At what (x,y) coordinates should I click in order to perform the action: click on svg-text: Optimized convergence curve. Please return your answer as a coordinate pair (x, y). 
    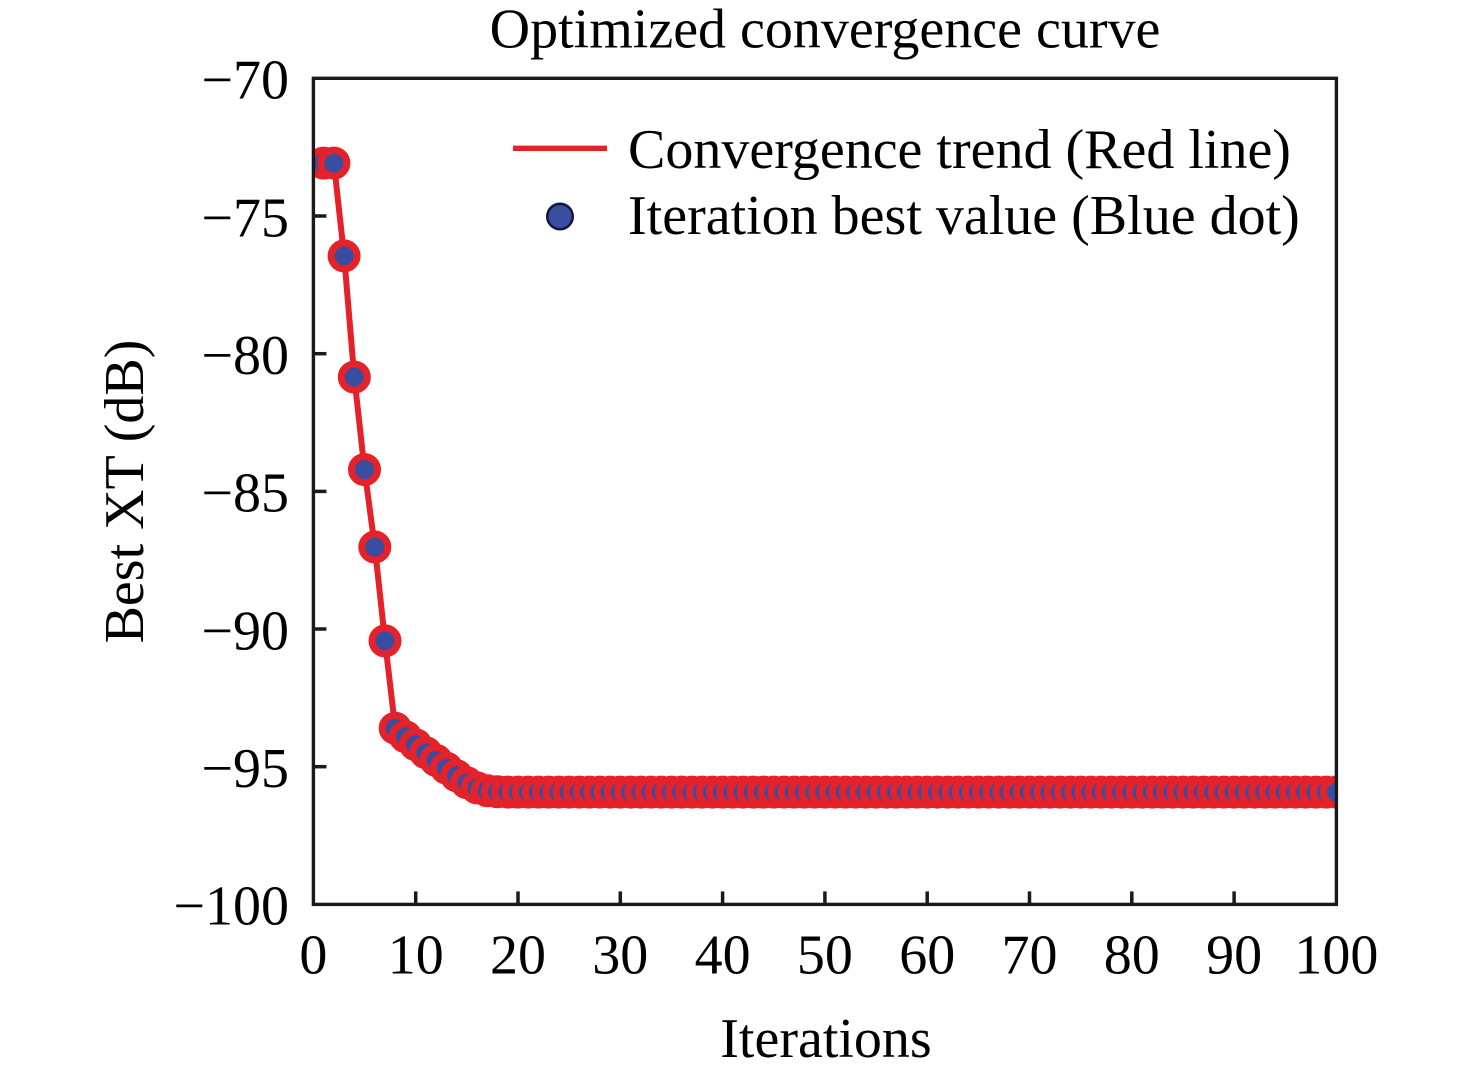
    Looking at the image, I should click on (825, 30).